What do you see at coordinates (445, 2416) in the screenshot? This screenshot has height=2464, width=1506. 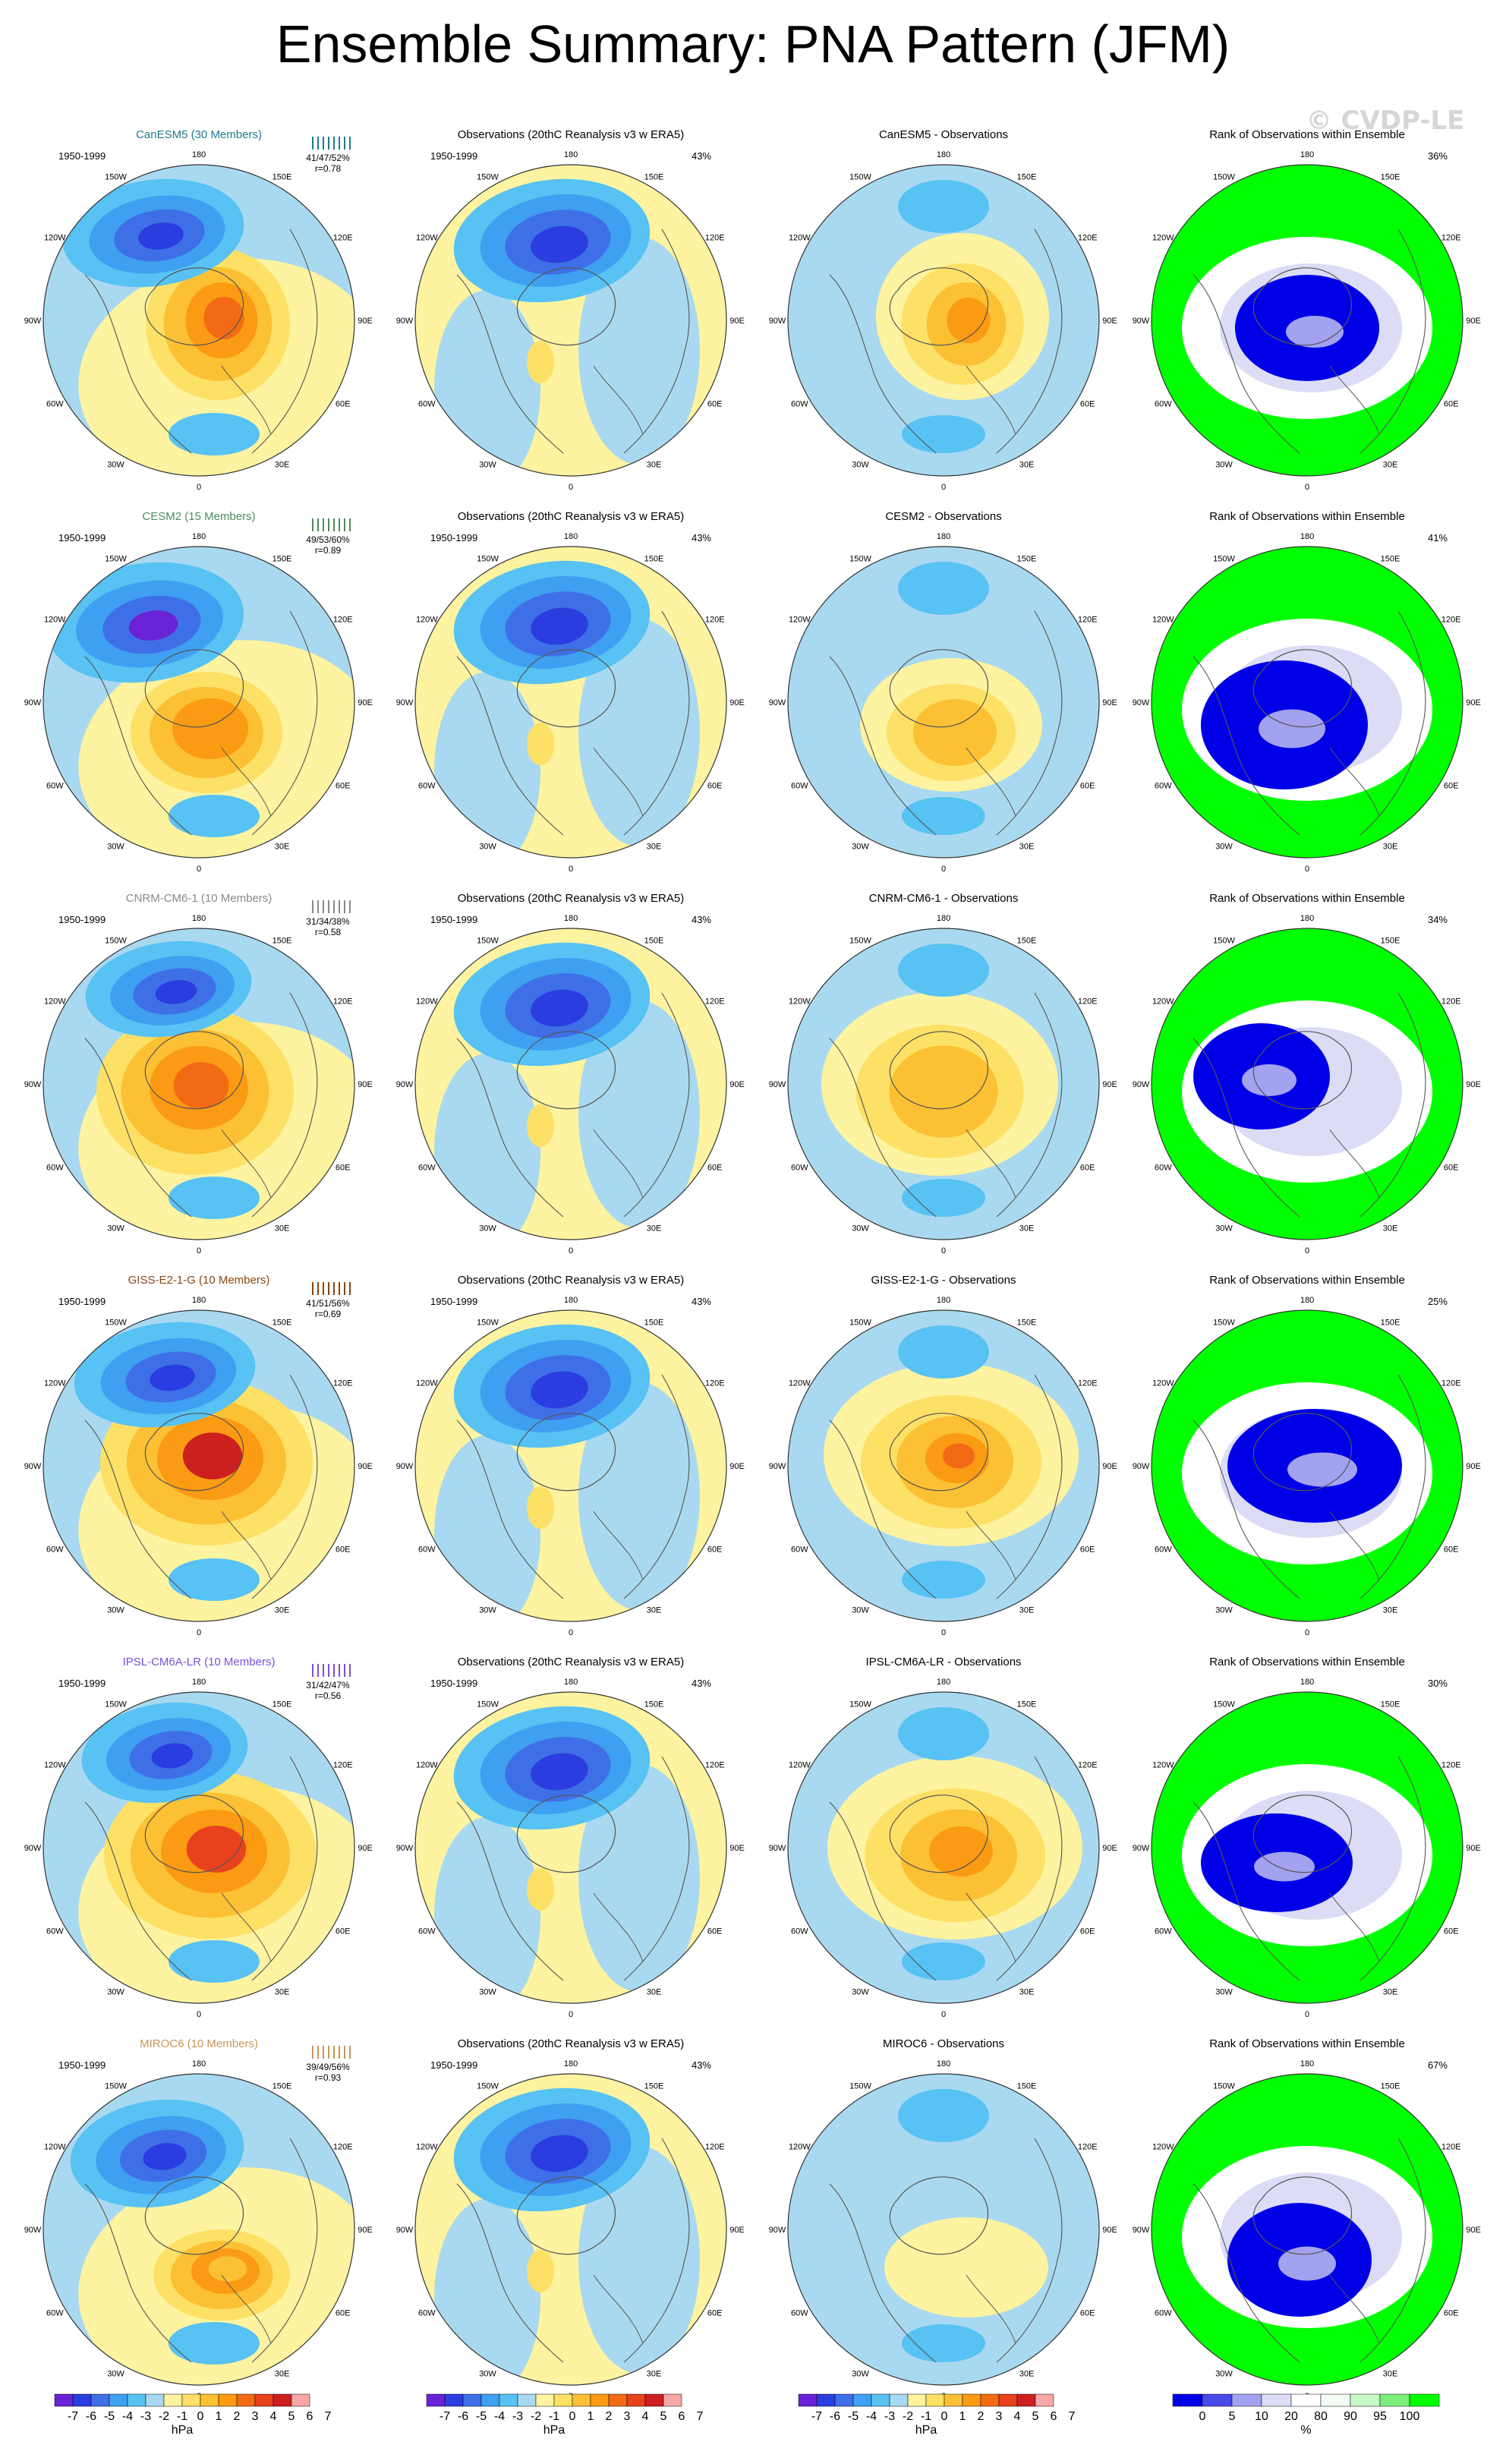 I see `colorbar-tick-label: -7` at bounding box center [445, 2416].